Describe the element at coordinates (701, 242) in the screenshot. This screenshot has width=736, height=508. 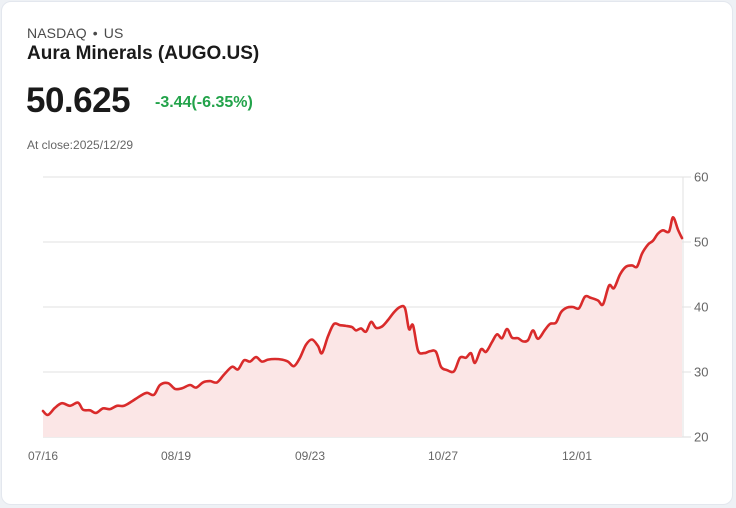
I see `y-tick-label: 50` at that location.